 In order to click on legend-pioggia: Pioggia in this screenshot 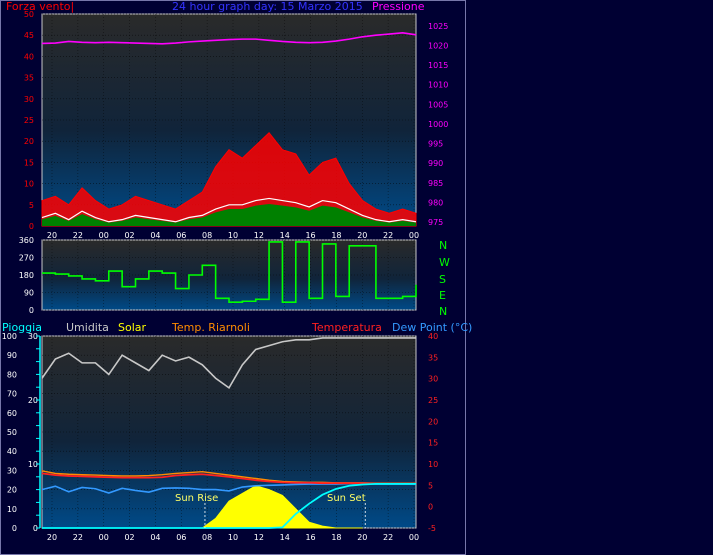, I will do `click(22, 327)`.